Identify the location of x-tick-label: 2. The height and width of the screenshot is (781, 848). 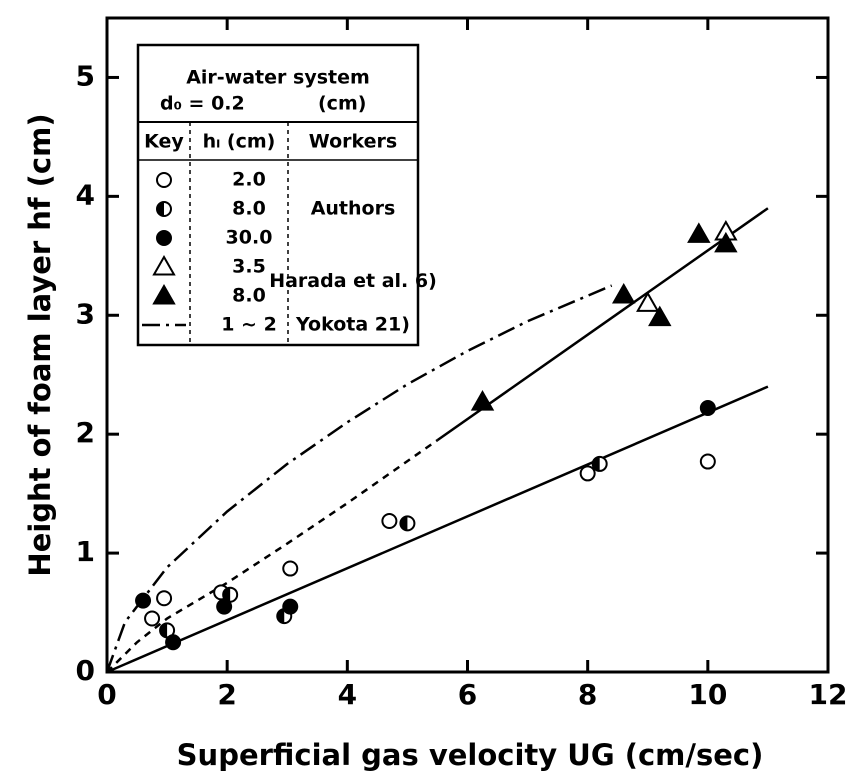
(226, 694).